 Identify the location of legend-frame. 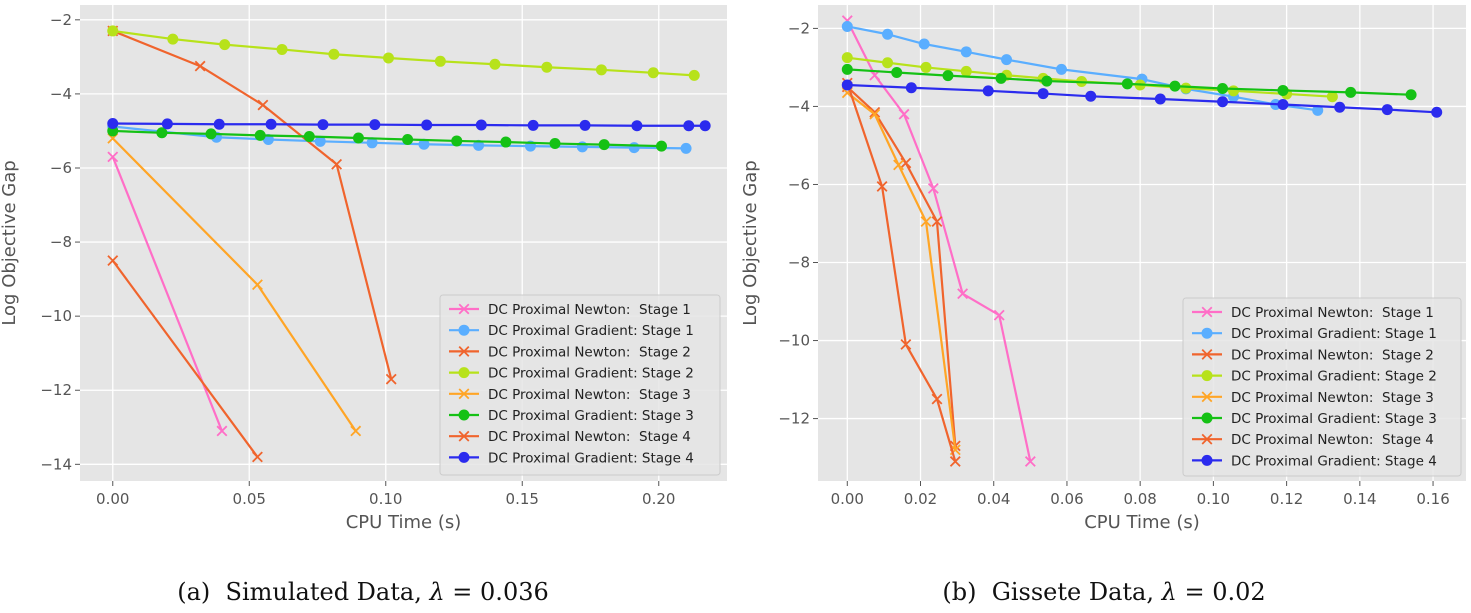
(580, 385).